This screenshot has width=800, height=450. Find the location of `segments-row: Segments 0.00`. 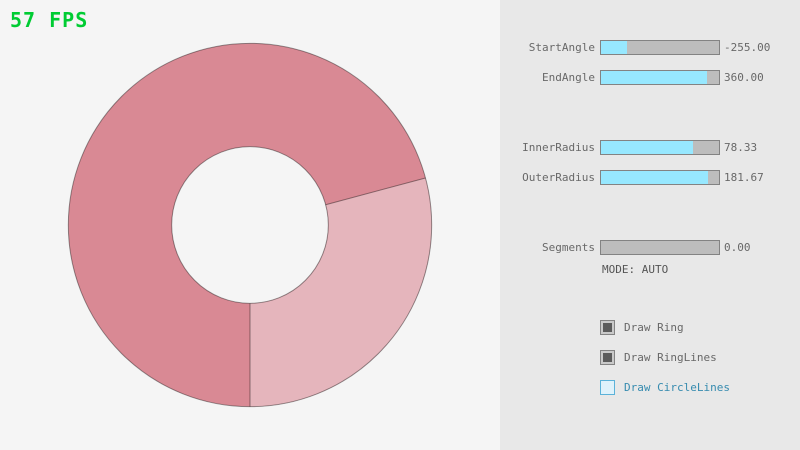

segments-row: Segments 0.00 is located at coordinates (650, 247).